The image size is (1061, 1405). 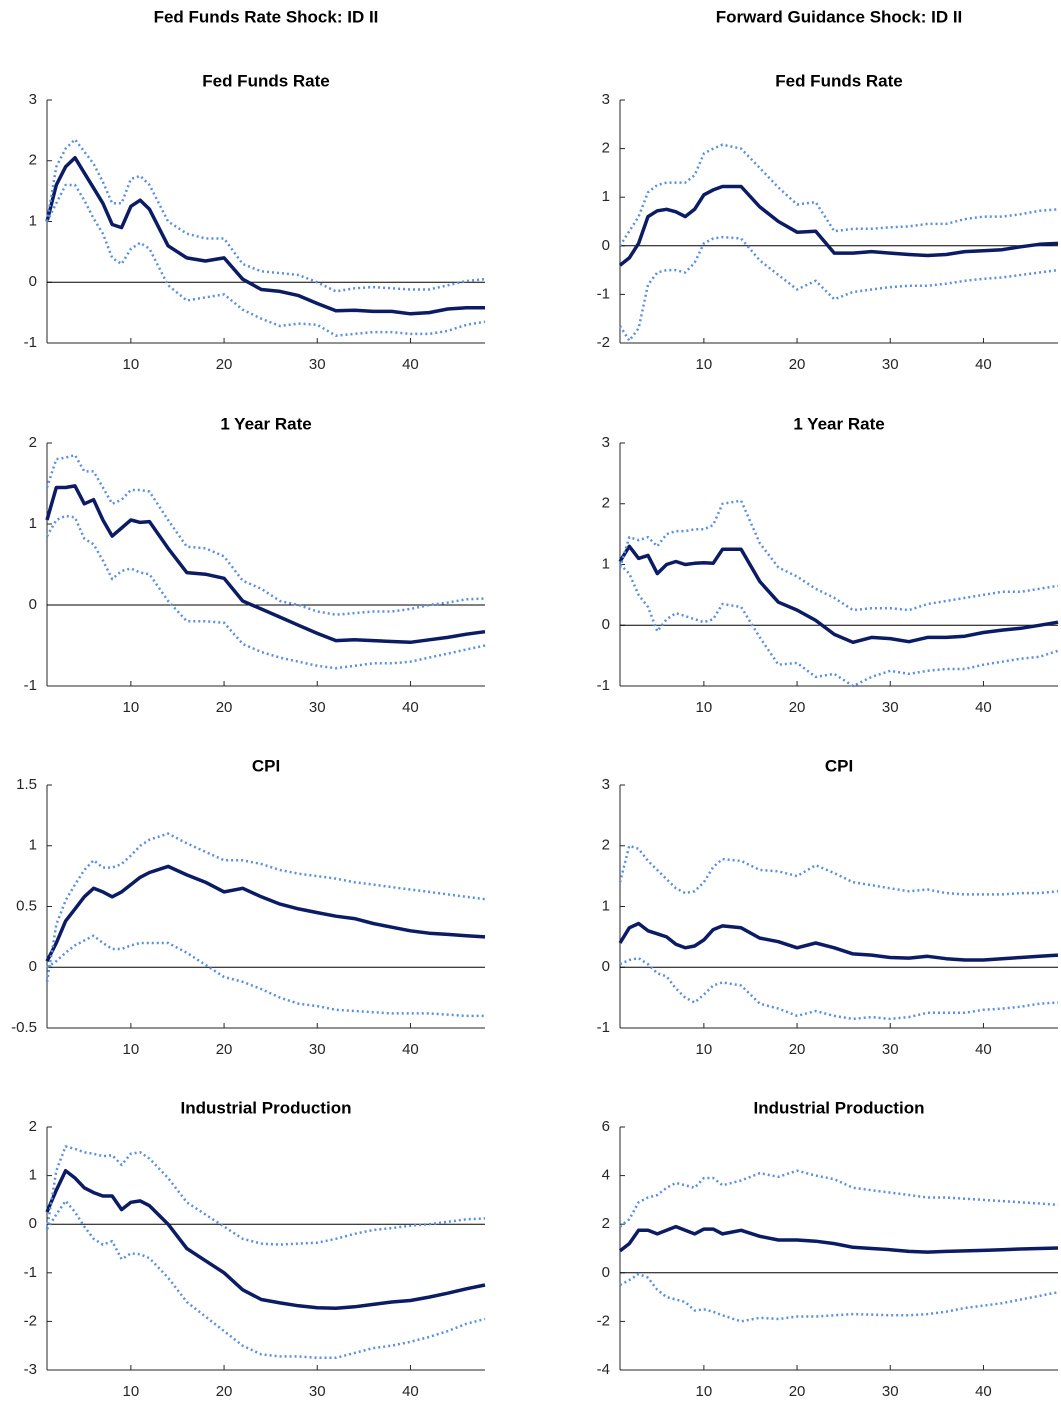 What do you see at coordinates (24, 1027) in the screenshot?
I see `y-tick-label: -0.5` at bounding box center [24, 1027].